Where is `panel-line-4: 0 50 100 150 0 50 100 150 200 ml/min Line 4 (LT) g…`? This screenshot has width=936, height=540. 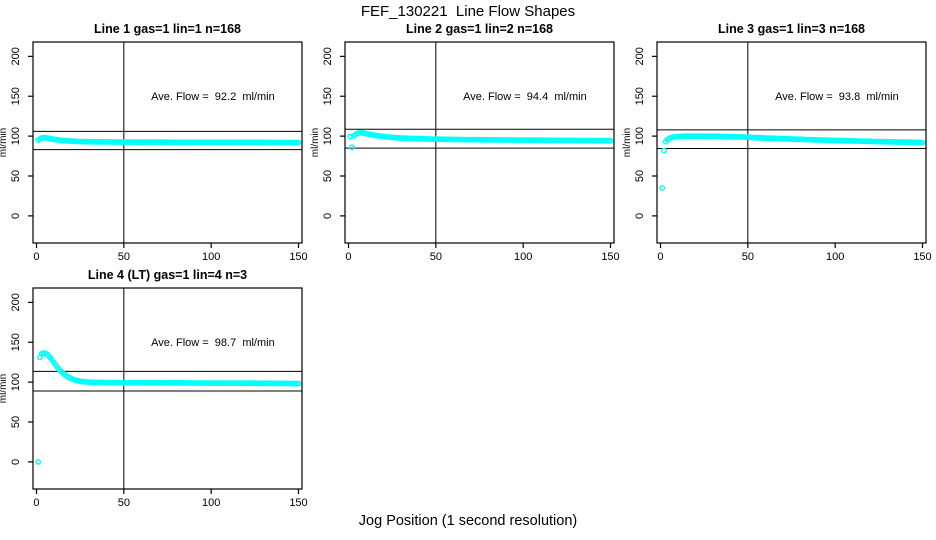 panel-line-4: 0 50 100 150 0 50 100 150 200 ml/min Line 4 (LT) g… is located at coordinates (154, 388).